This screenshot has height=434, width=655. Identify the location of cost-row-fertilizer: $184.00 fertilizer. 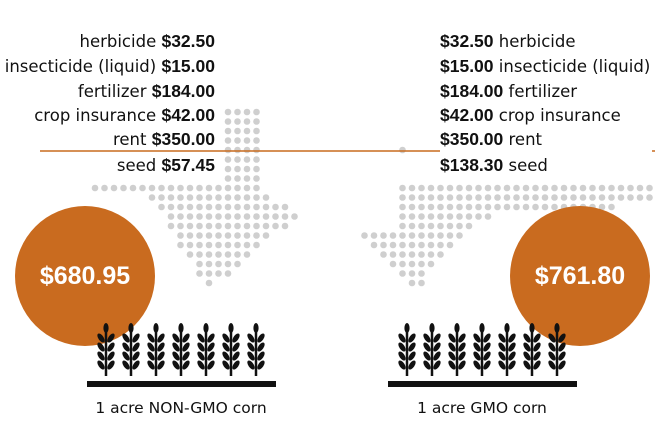
(508, 91).